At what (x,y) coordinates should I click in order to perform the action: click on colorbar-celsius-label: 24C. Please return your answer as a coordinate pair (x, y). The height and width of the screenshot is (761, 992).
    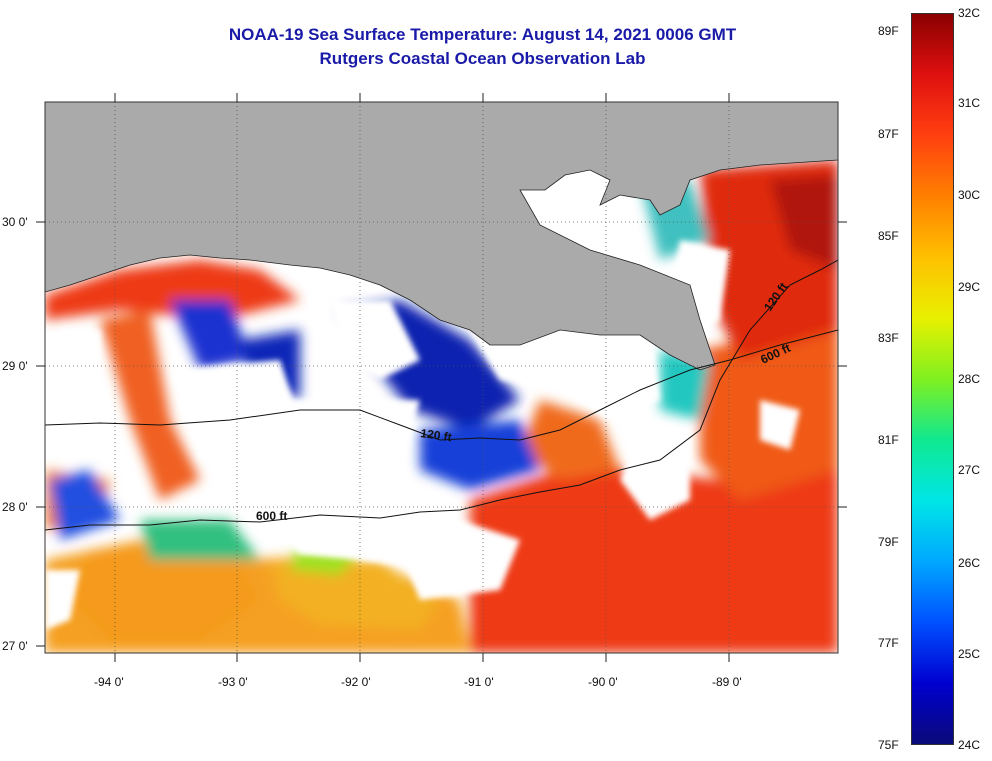
    Looking at the image, I should click on (969, 745).